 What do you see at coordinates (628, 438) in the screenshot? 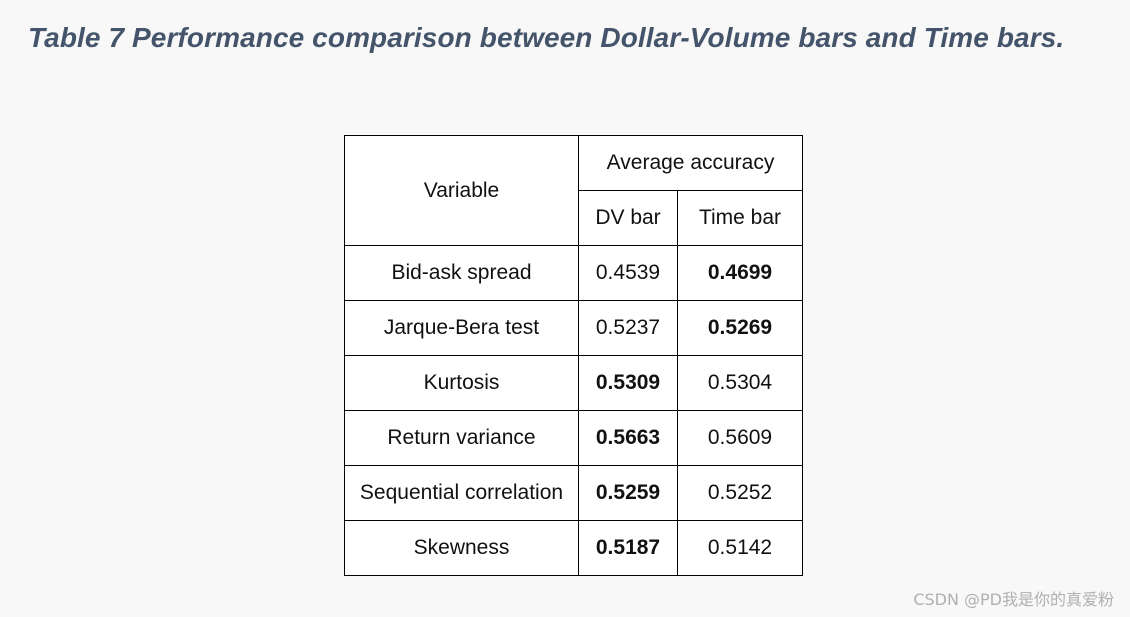
I see `dv-bar-cell: 0.5663` at bounding box center [628, 438].